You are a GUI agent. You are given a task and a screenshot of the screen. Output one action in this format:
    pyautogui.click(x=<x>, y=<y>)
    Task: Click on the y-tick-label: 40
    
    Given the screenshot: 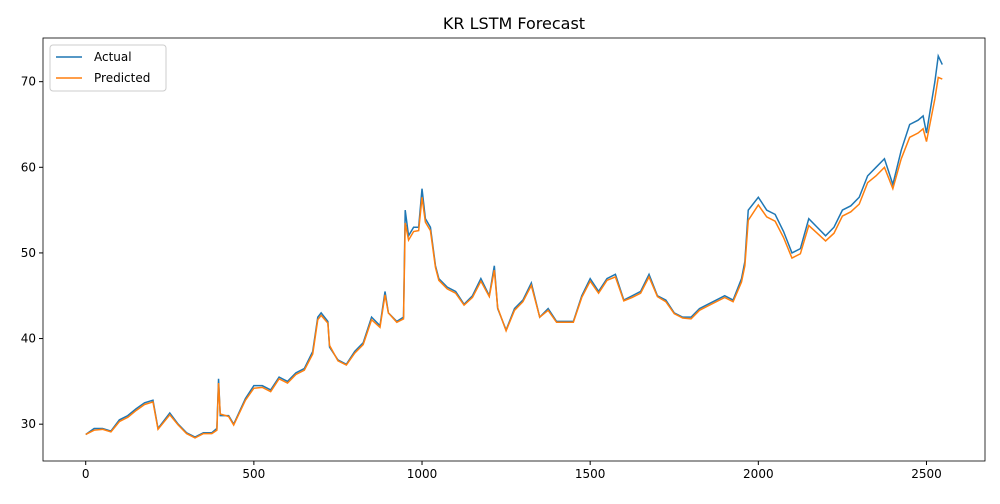 What is the action you would take?
    pyautogui.click(x=28, y=339)
    